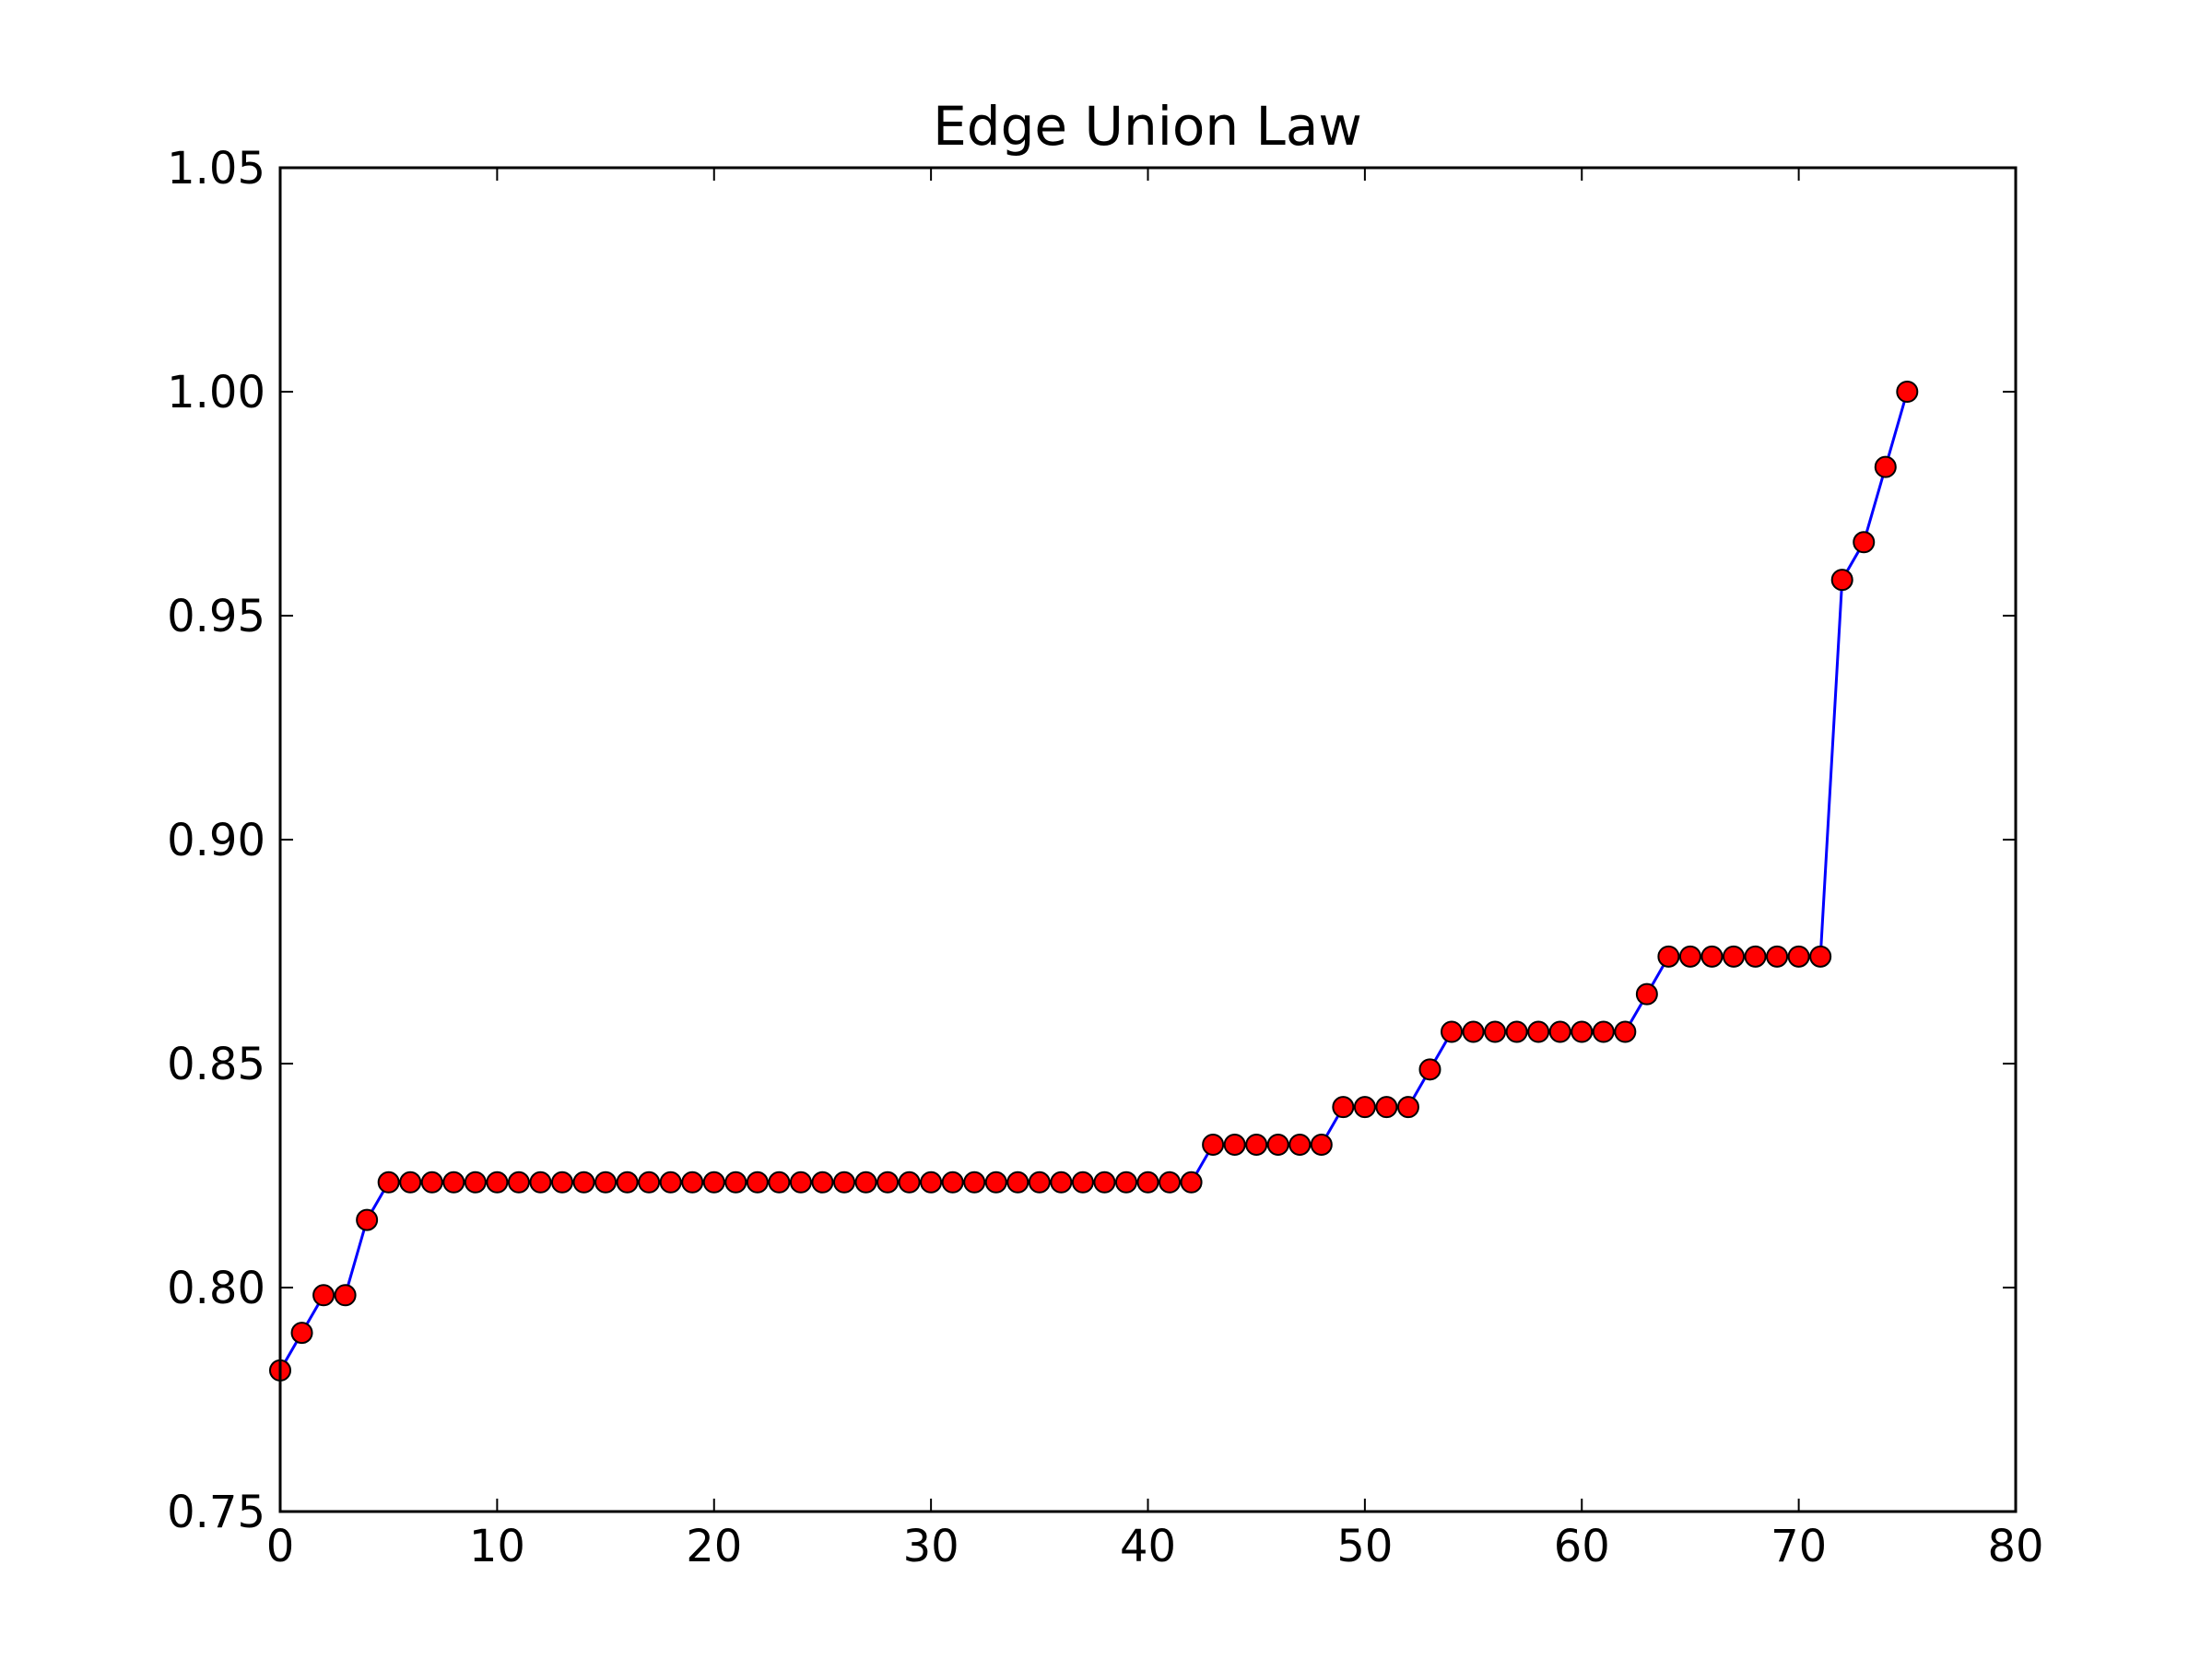 This screenshot has height=1659, width=2212. I want to click on x-tick-label: 80, so click(2015, 1546).